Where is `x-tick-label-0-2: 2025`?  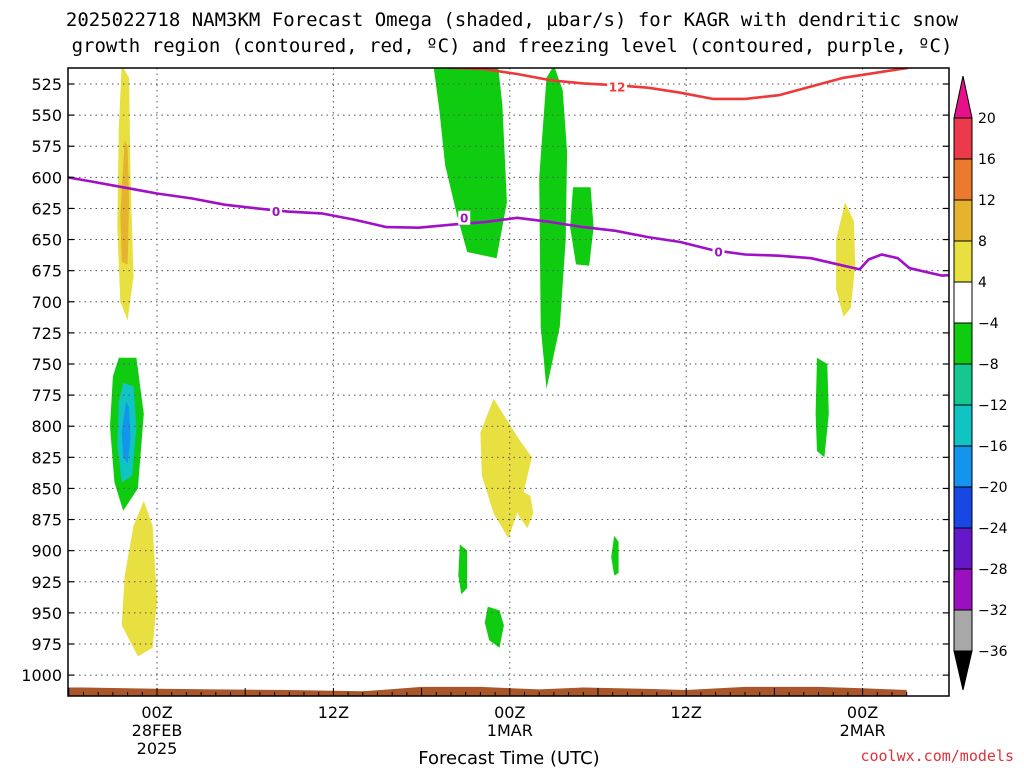
x-tick-label-0-2: 2025 is located at coordinates (157, 748).